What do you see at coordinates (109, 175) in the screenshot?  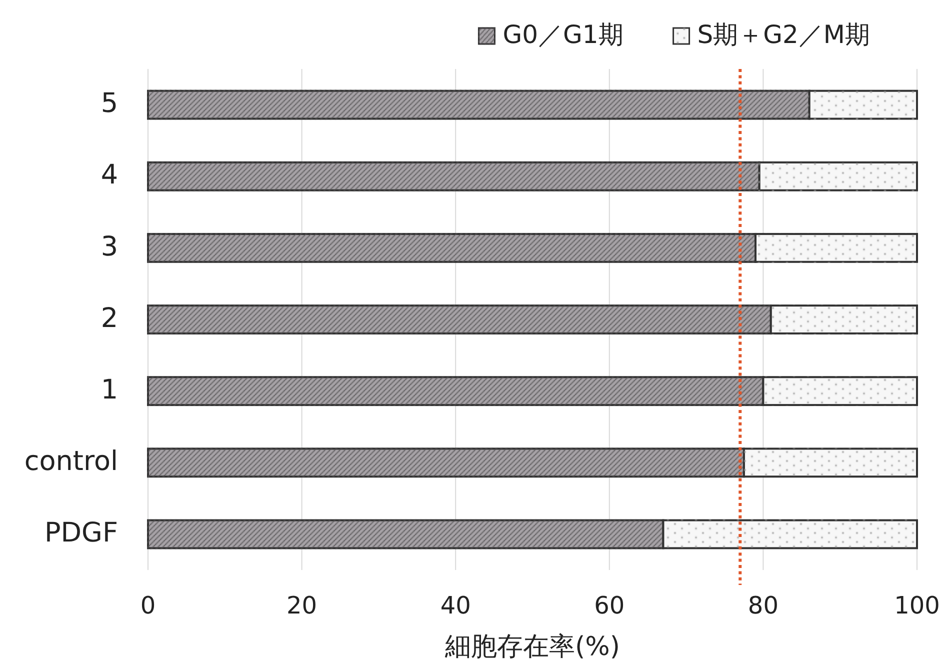 I see `y-tick-label: 4` at bounding box center [109, 175].